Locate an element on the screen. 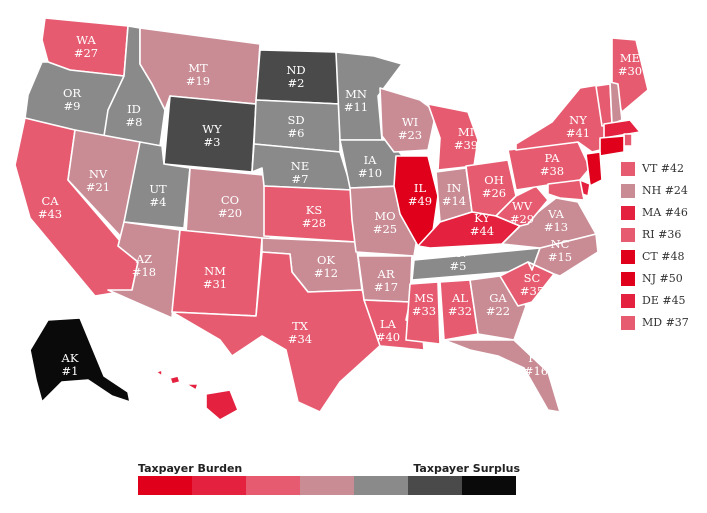 The width and height of the screenshot is (707, 513). state-label-ok: OK #12 is located at coordinates (326, 266).